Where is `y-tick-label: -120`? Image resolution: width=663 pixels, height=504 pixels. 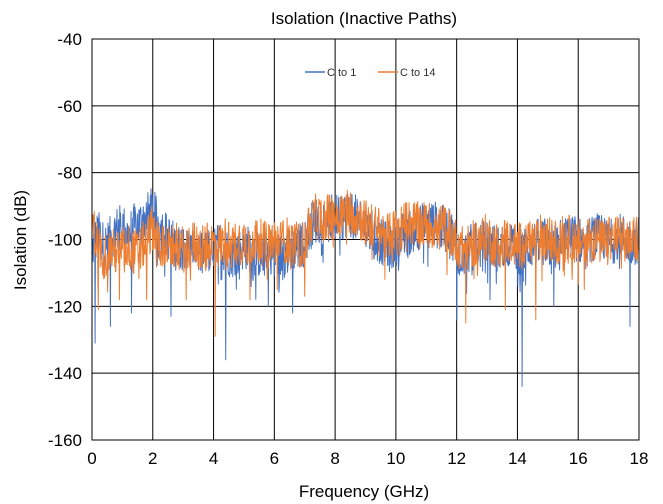 y-tick-label: -120 is located at coordinates (65, 306).